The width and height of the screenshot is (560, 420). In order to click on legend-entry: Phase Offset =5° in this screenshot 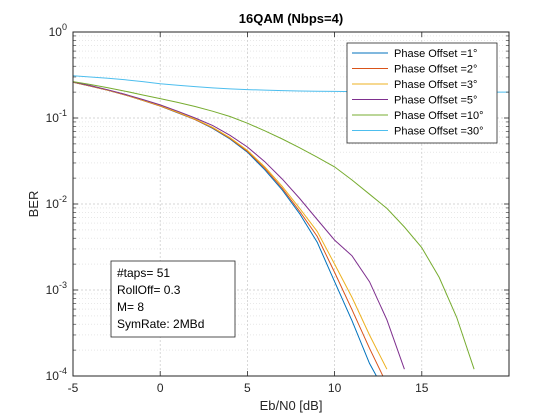, I will do `click(435, 101)`.